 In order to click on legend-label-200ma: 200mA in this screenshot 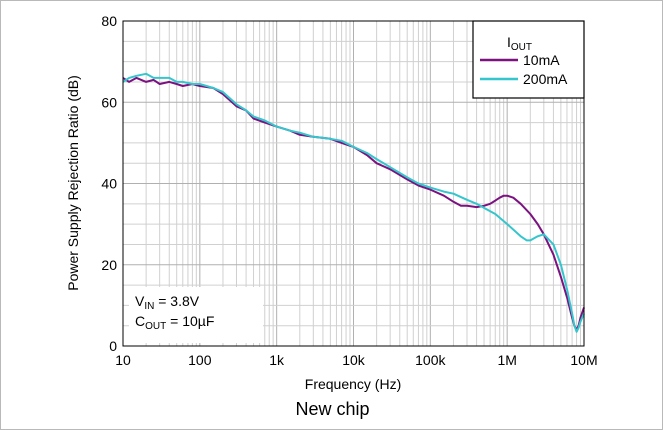, I will do `click(545, 79)`.